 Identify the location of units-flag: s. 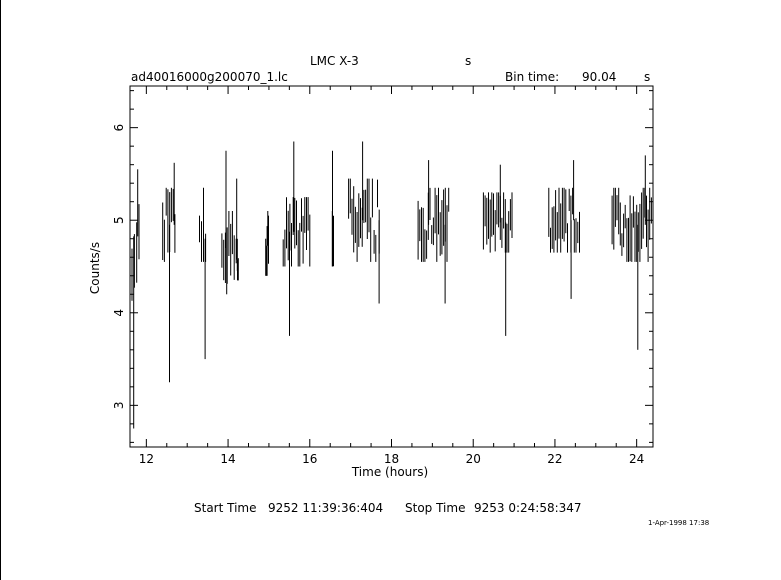
(468, 61).